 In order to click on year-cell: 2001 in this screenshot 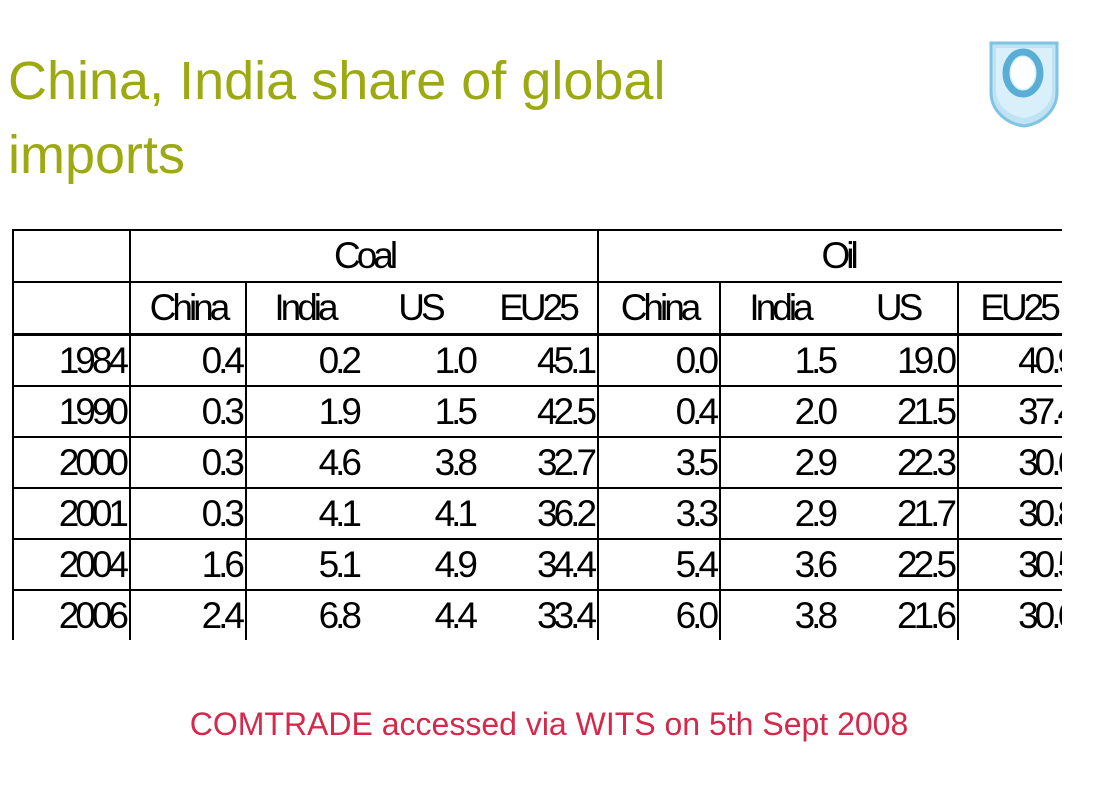, I will do `click(71, 513)`.